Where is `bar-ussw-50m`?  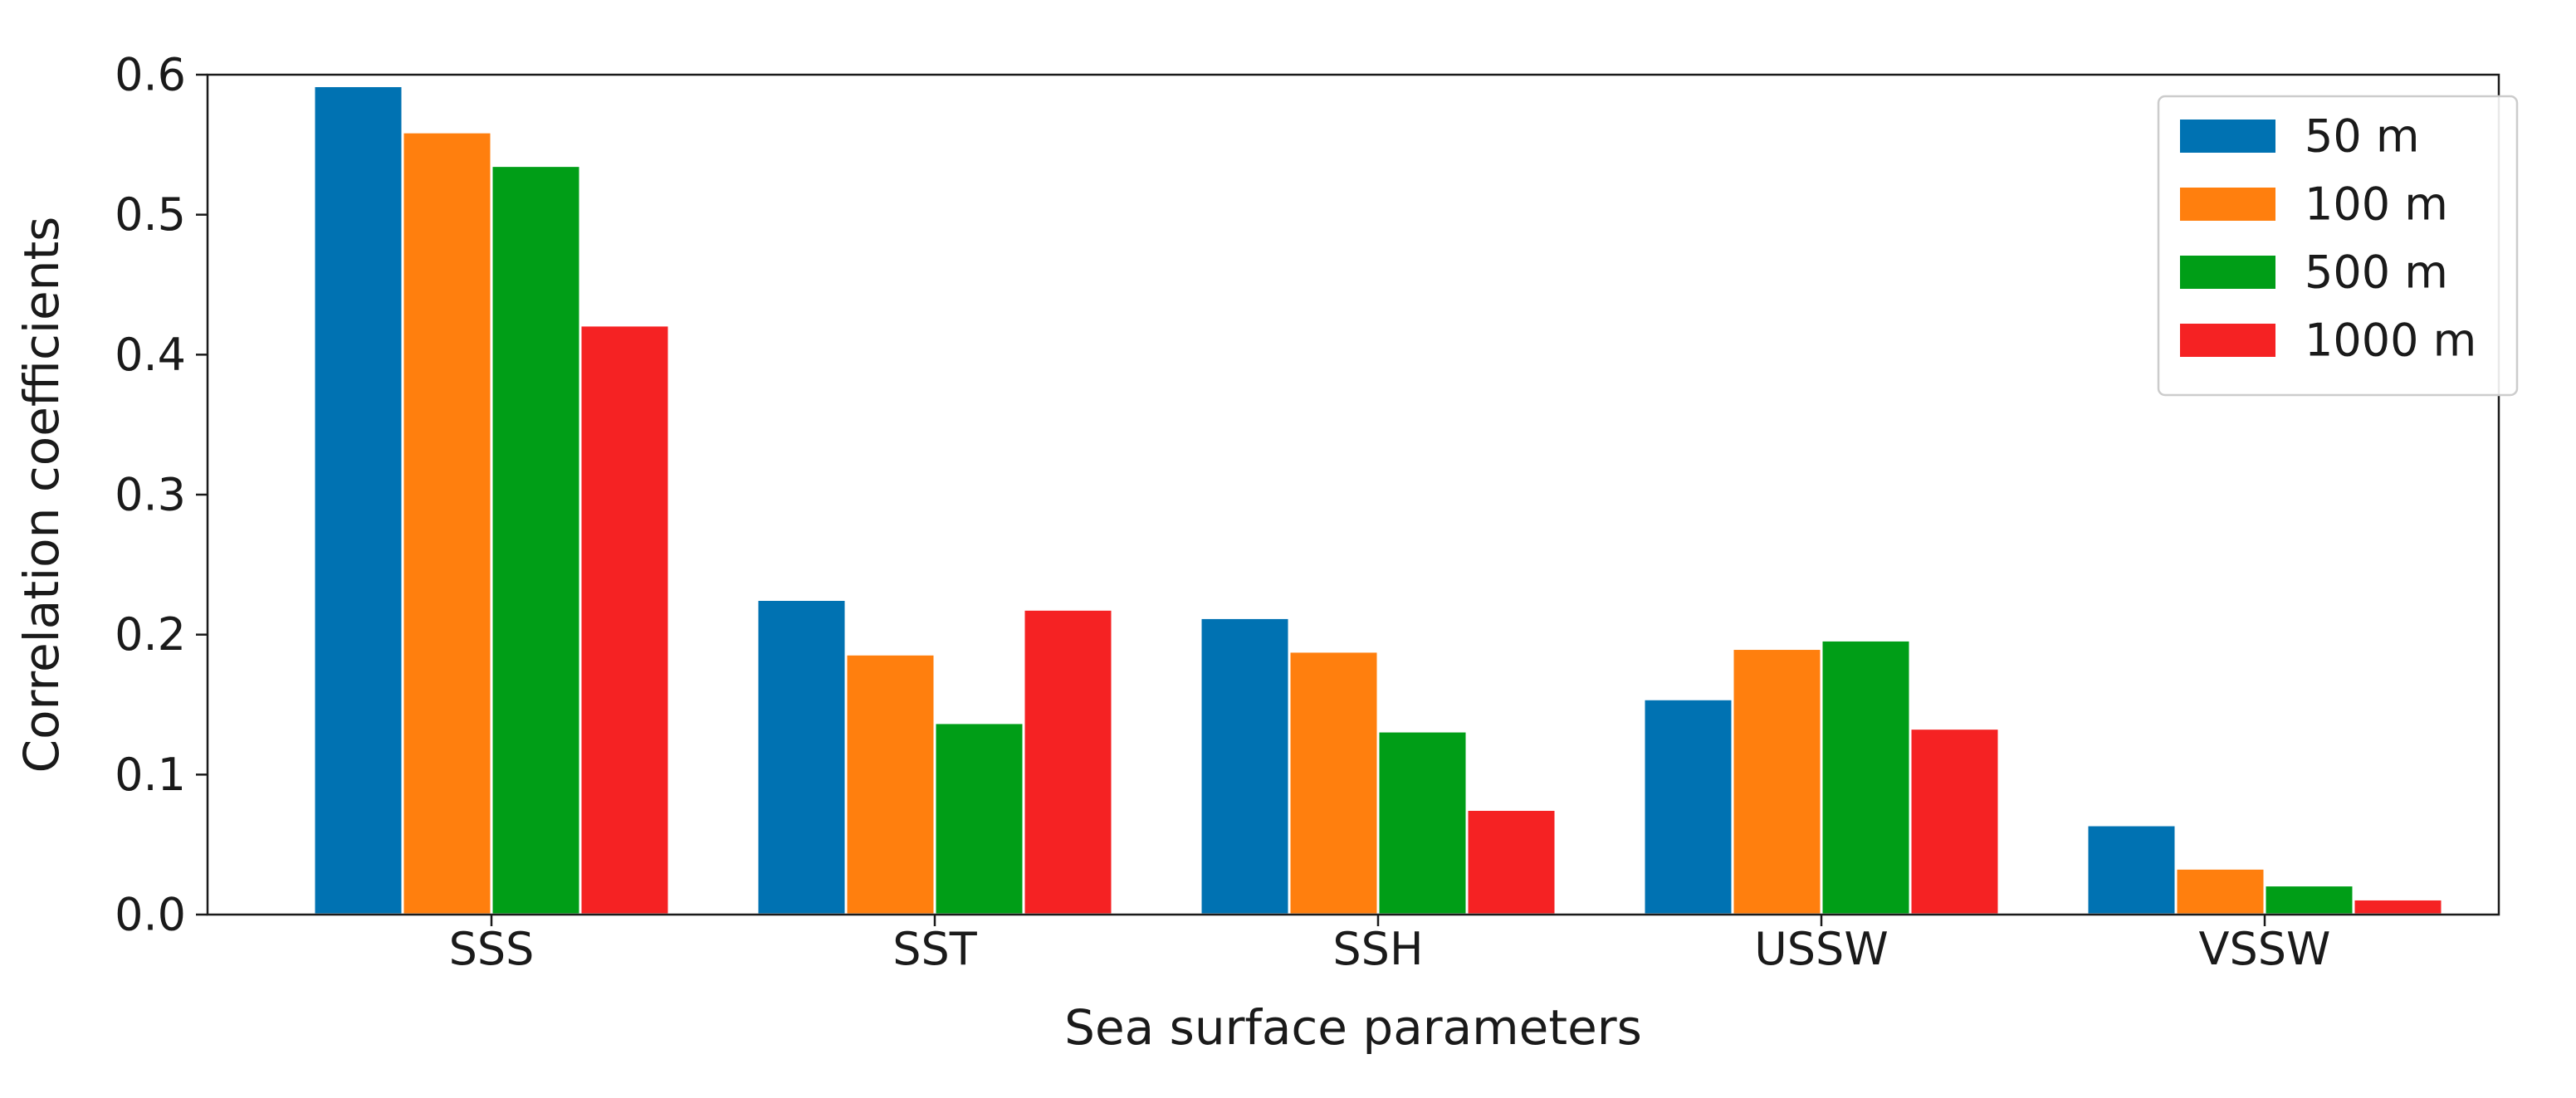
bar-ussw-50m is located at coordinates (1688, 806).